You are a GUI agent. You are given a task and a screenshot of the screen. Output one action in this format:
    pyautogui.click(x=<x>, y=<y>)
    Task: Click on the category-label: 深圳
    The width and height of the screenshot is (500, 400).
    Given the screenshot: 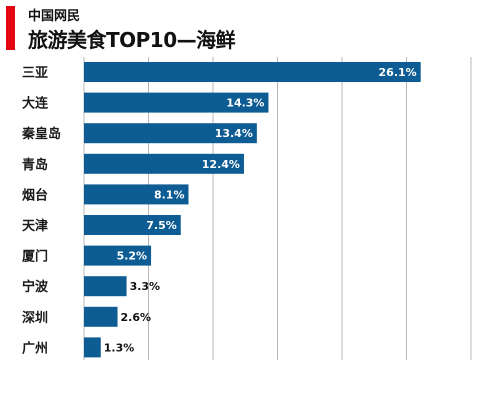 What is the action you would take?
    pyautogui.click(x=35, y=318)
    